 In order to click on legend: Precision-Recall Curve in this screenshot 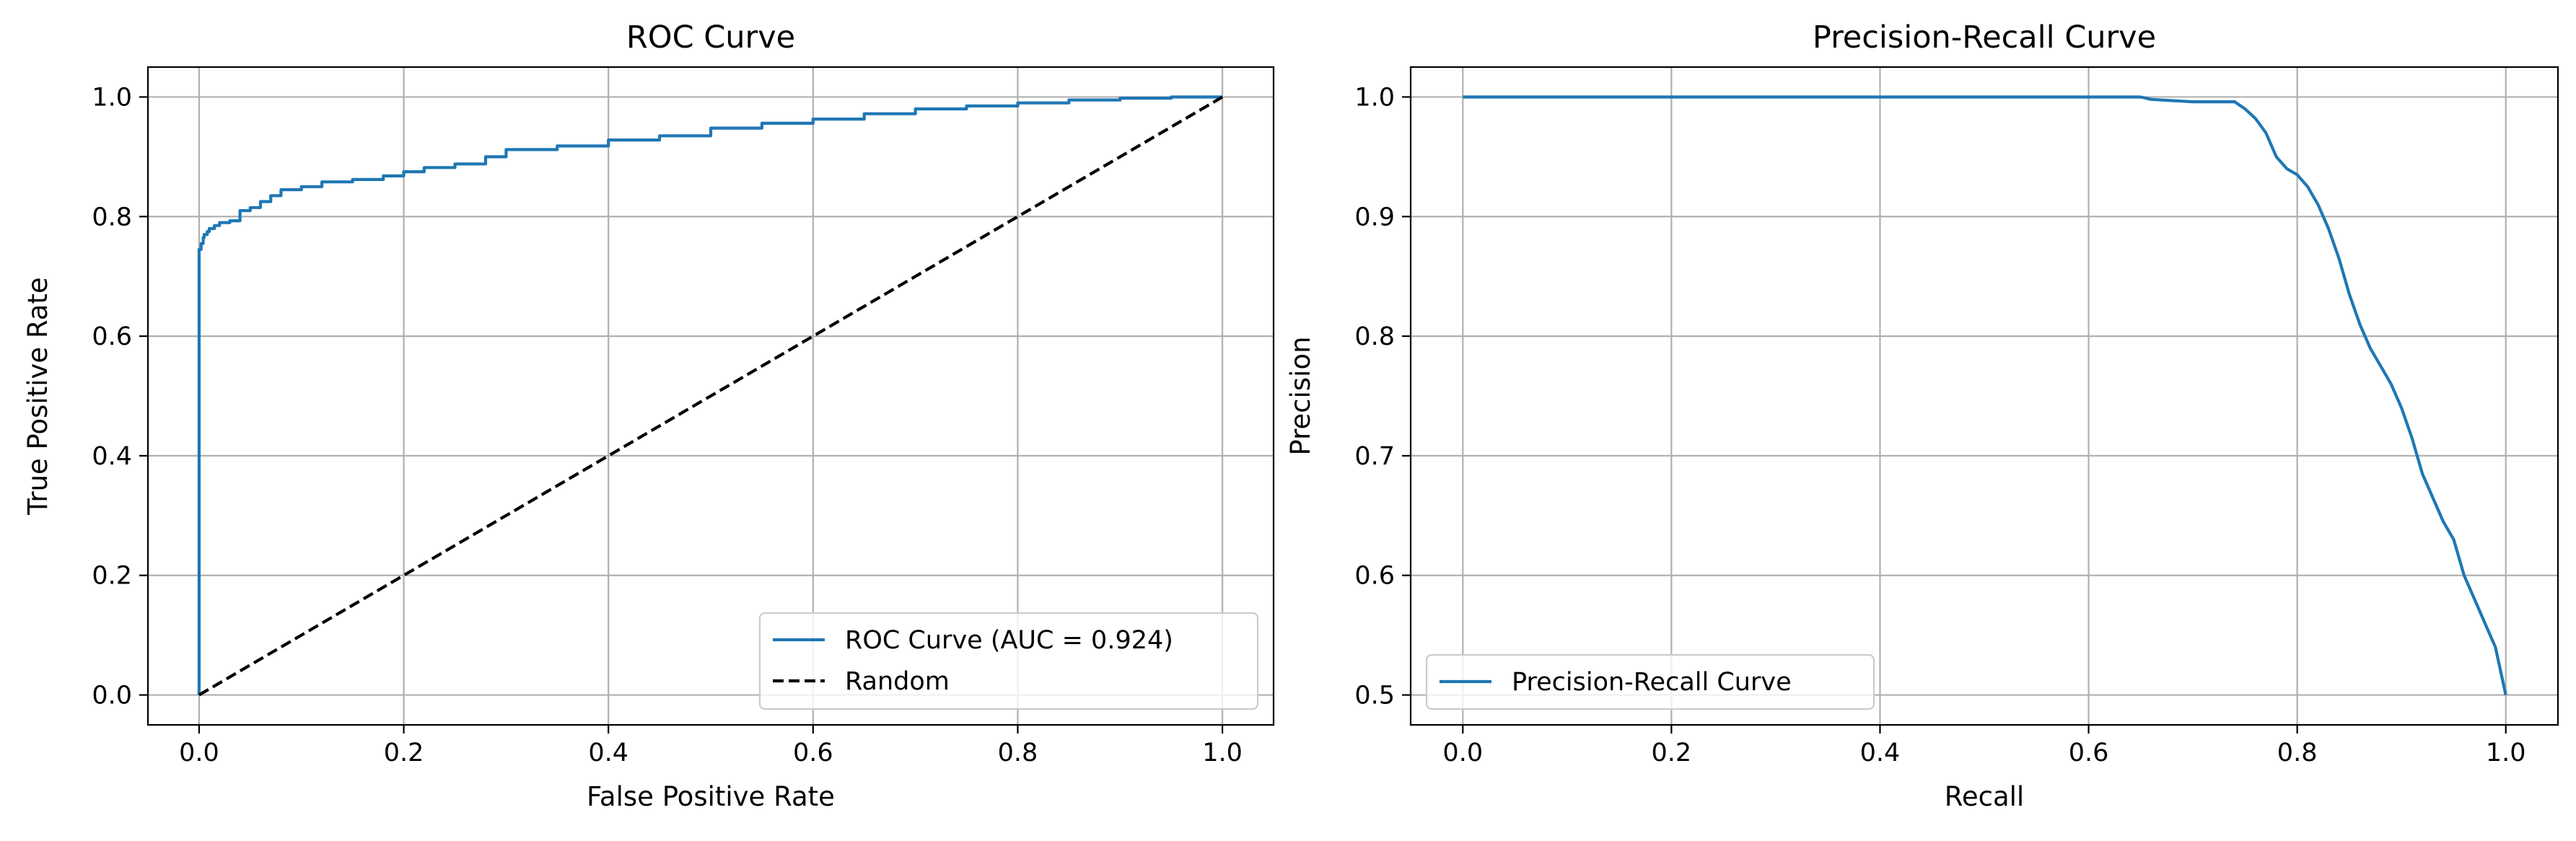, I will do `click(1650, 681)`.